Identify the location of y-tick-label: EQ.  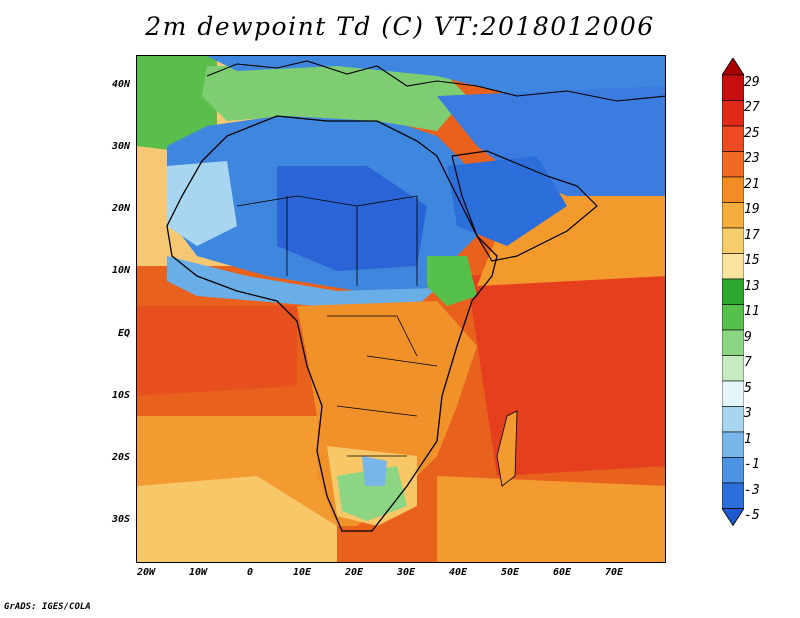
(123, 333).